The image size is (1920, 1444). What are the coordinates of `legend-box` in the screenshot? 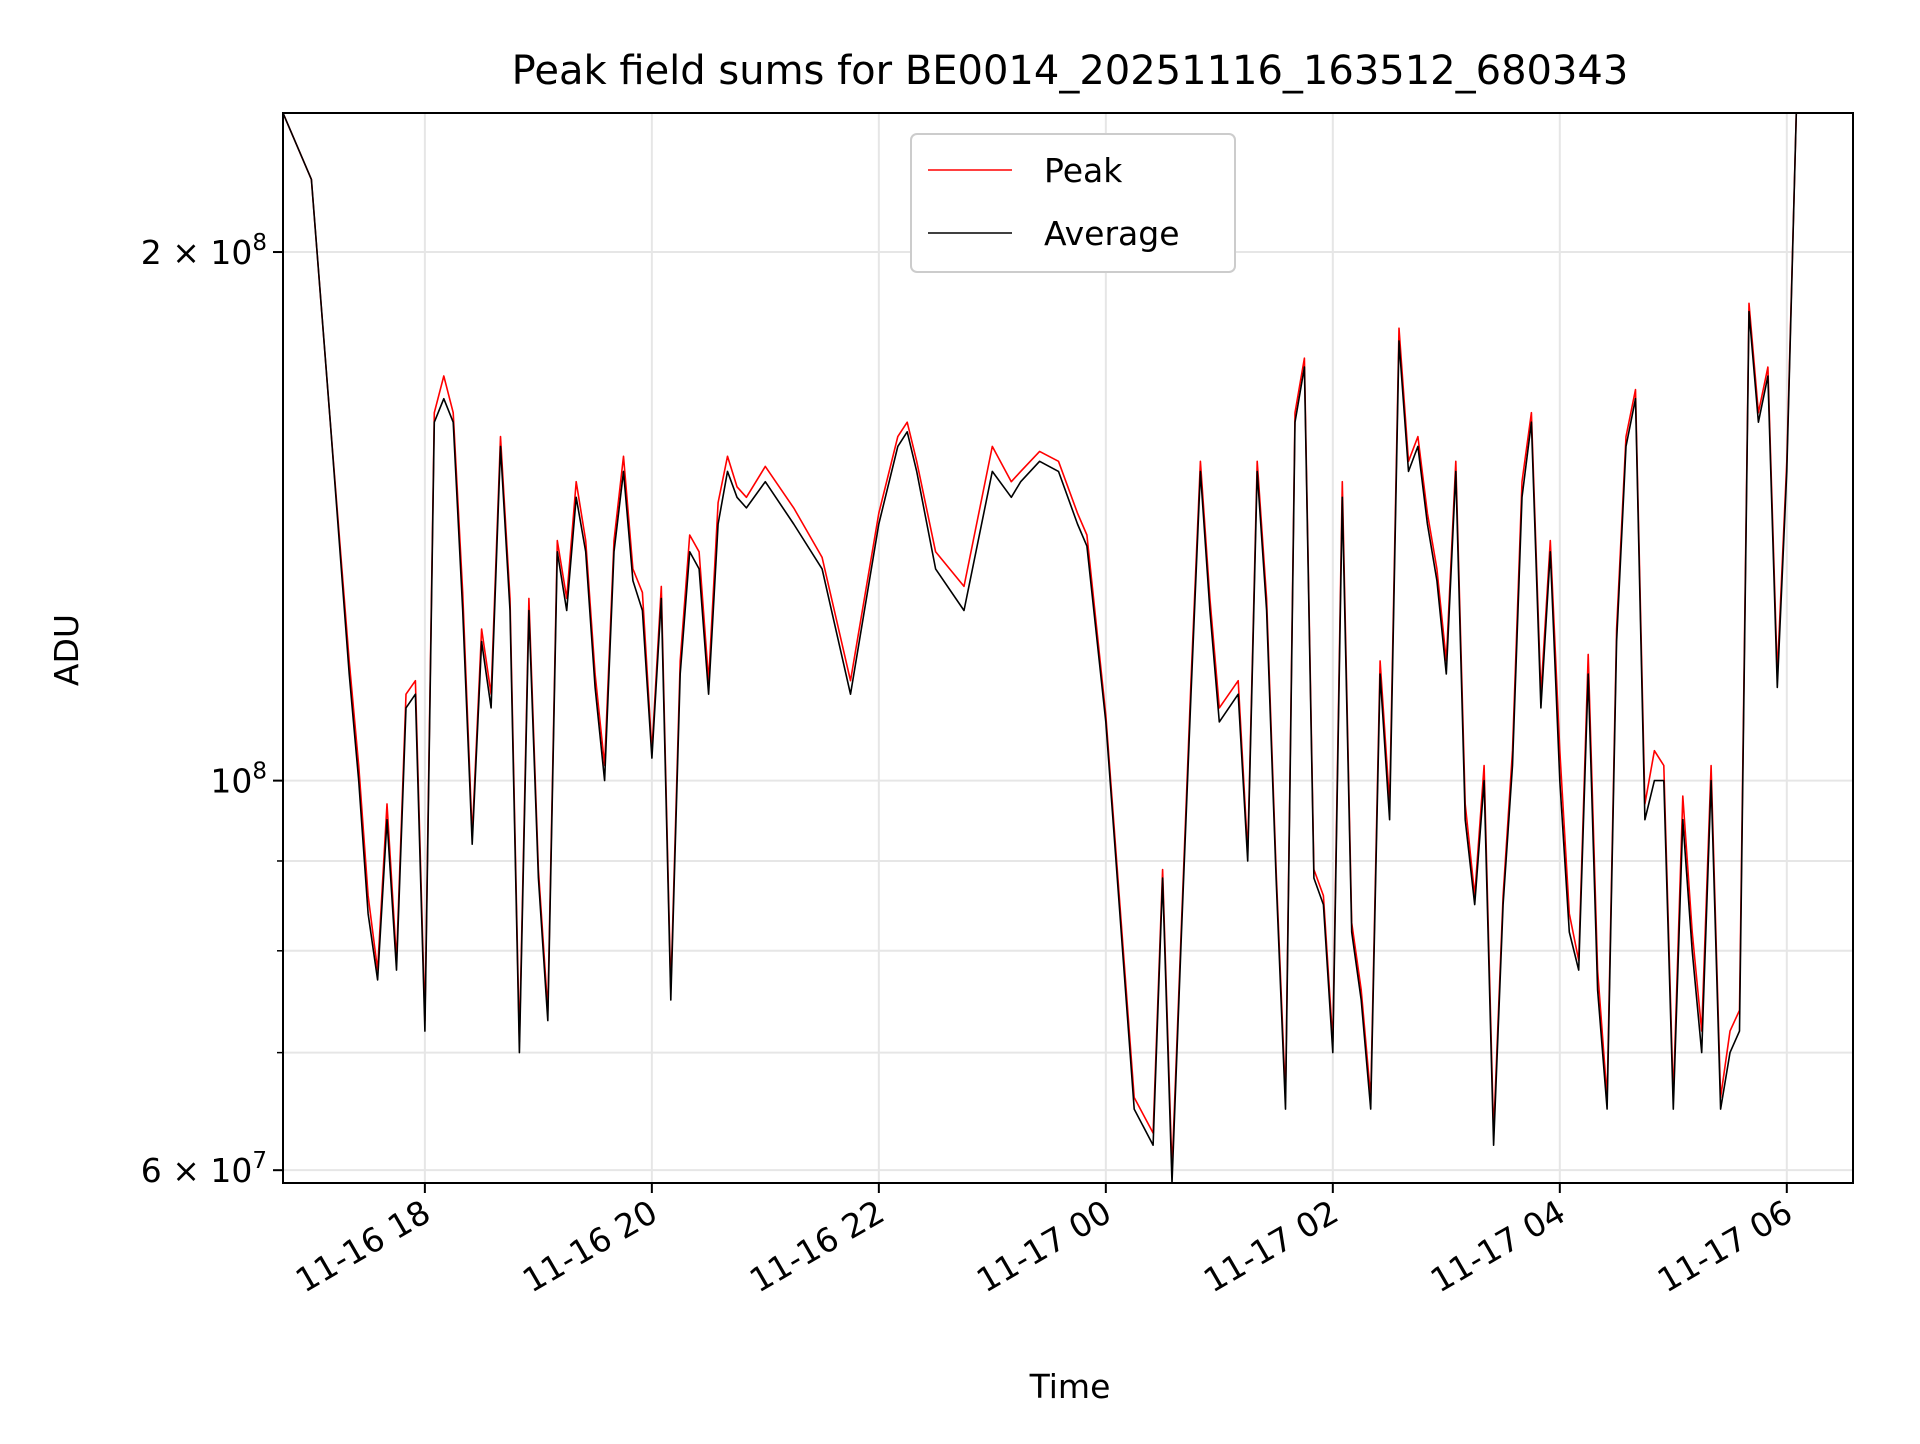 It's located at (1073, 203).